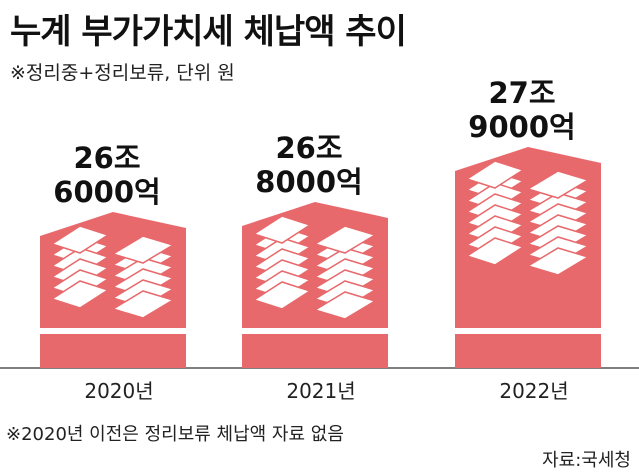 This screenshot has height=475, width=639. Describe the element at coordinates (122, 73) in the screenshot. I see `chart-subtitle: ※정리중+정리보류, 단위 원` at that location.